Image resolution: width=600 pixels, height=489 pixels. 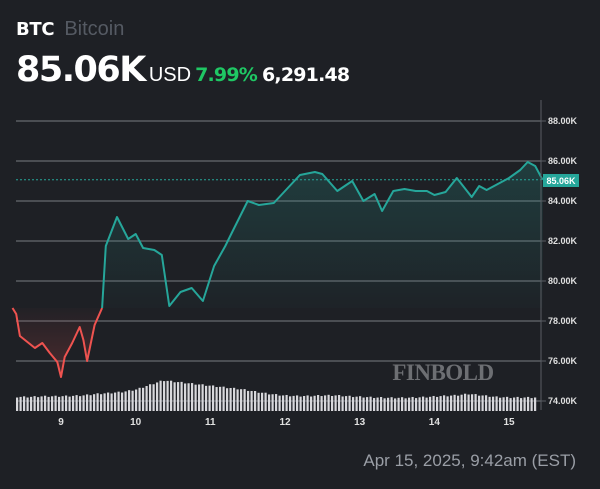 I want to click on y-tick-label: 76.00K, so click(x=563, y=361).